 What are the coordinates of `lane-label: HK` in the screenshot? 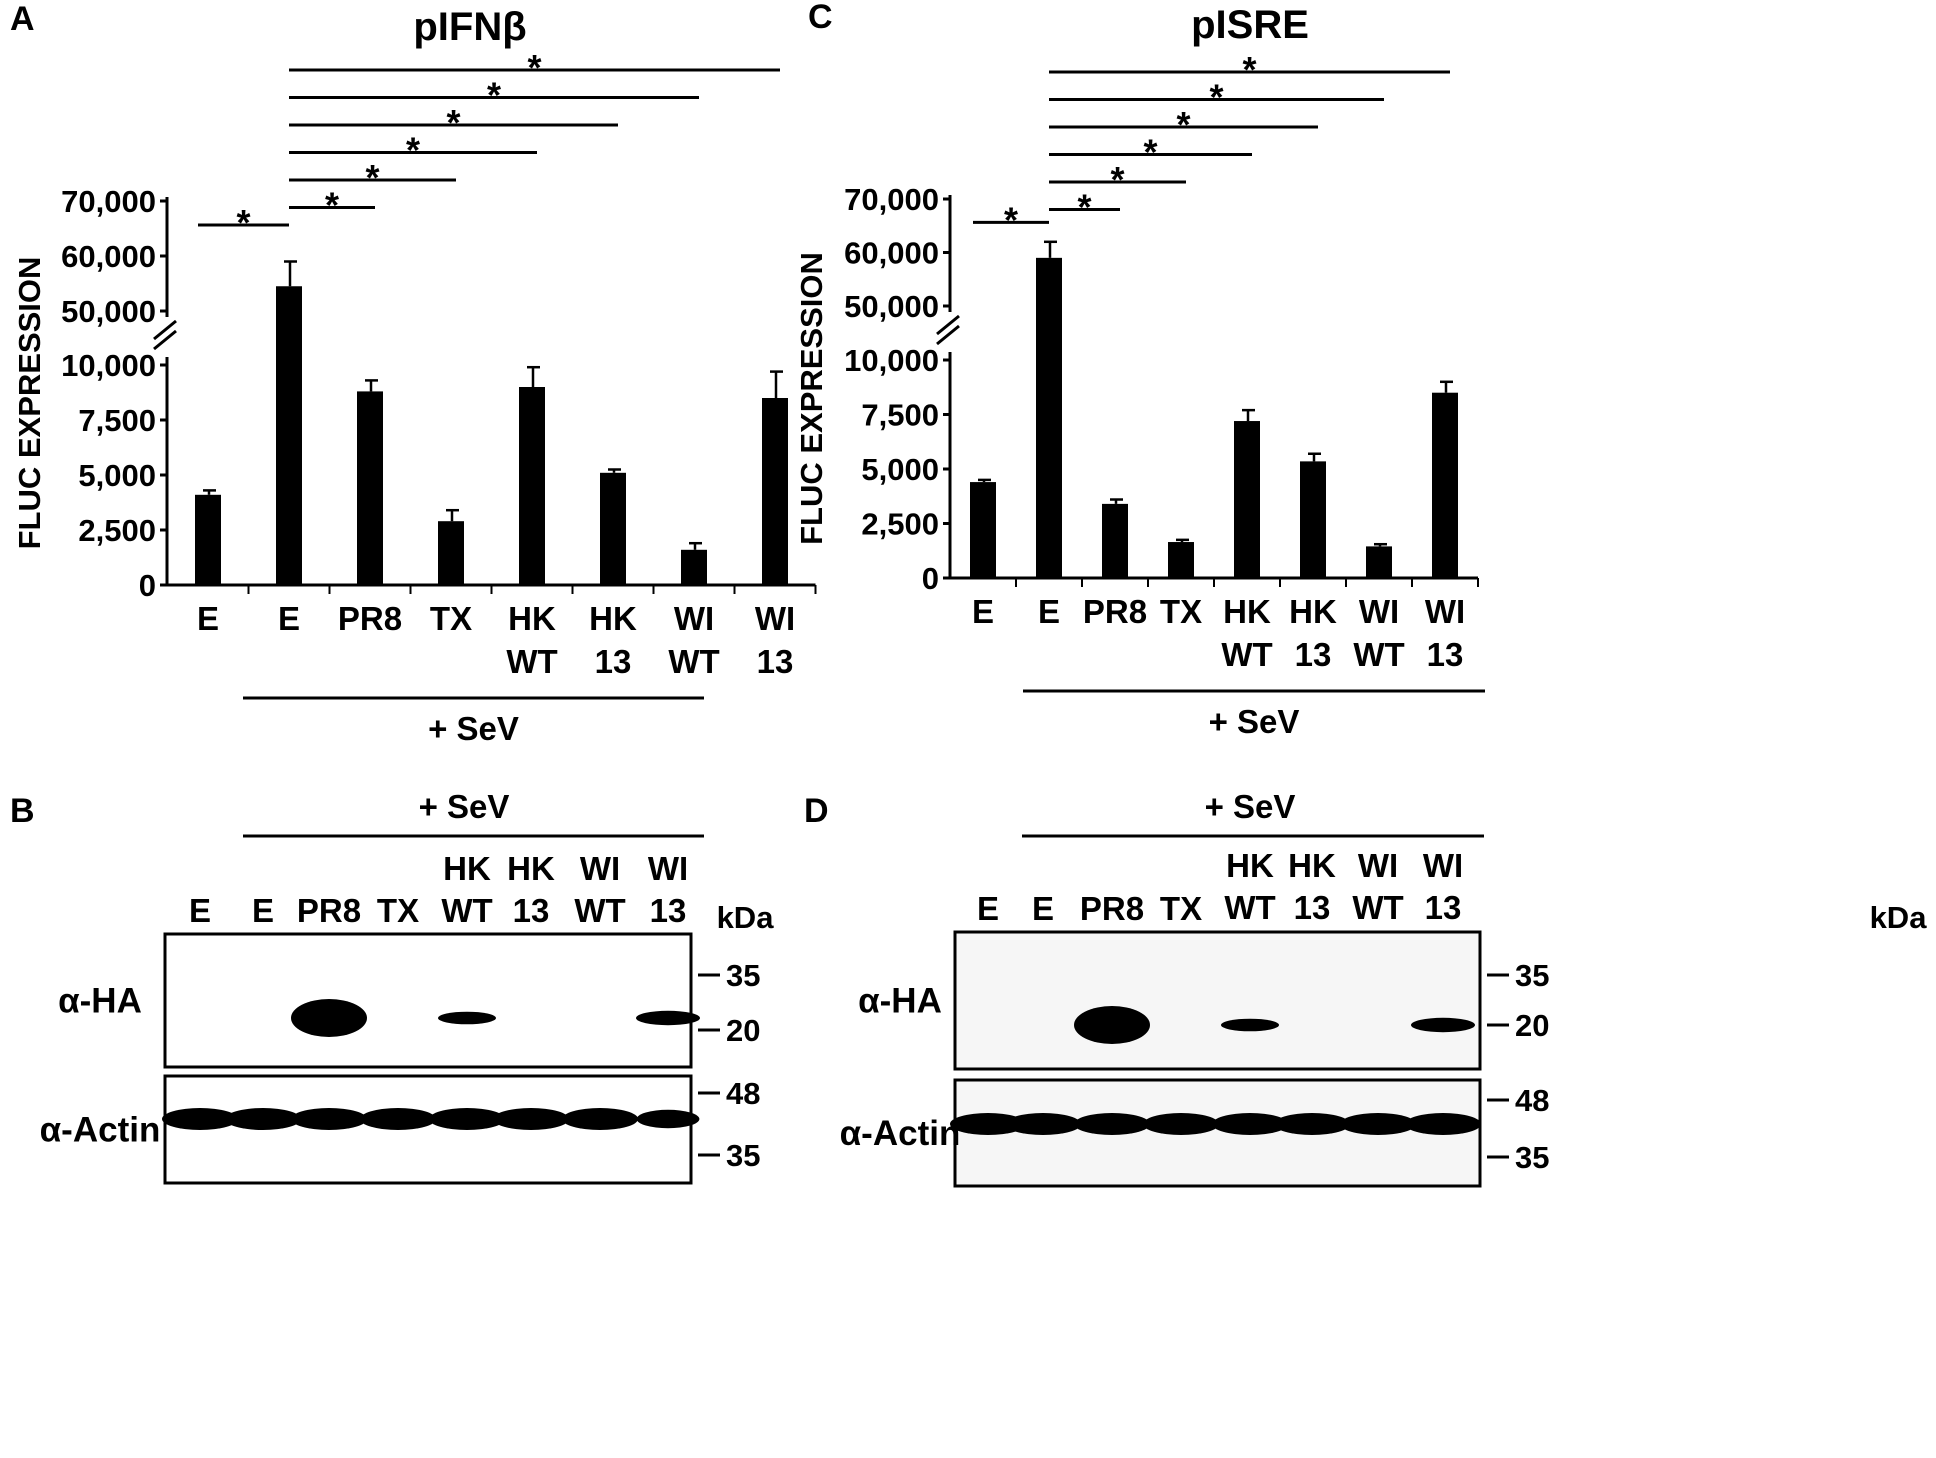 It's located at (1312, 865).